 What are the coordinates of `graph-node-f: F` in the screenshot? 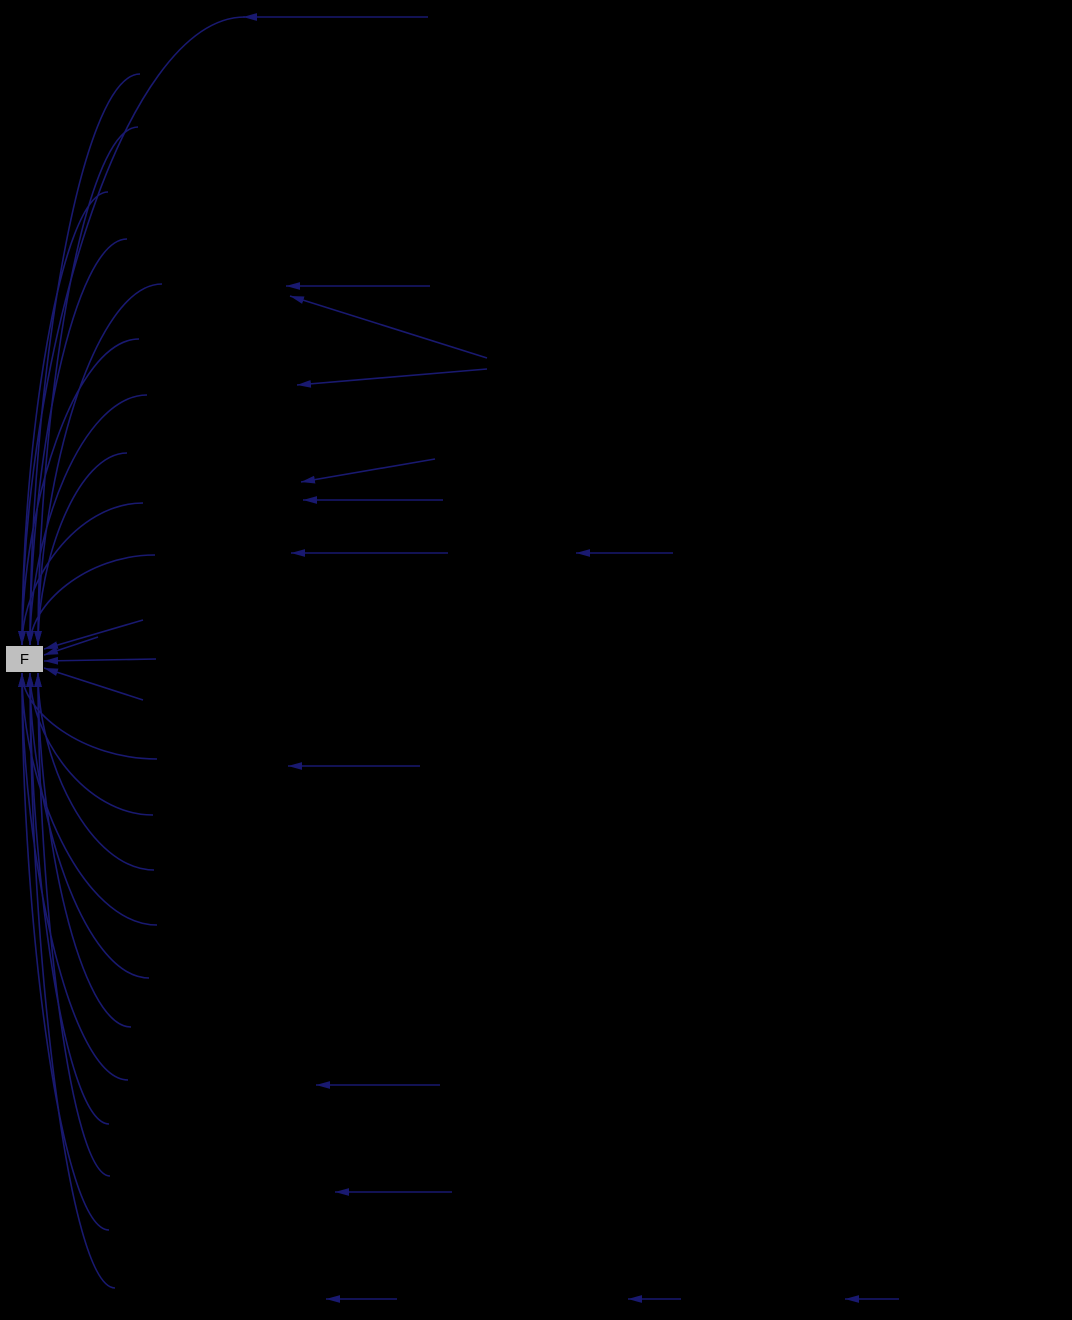 It's located at (24, 659).